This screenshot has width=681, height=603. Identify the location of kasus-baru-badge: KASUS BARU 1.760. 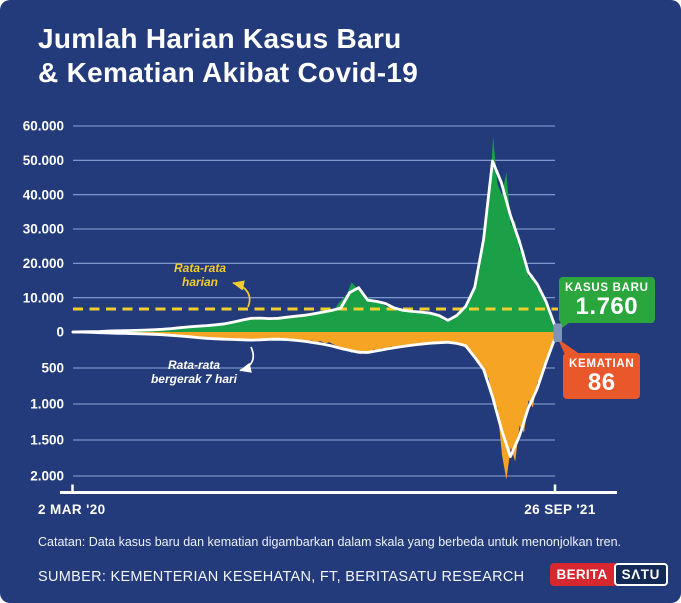
(607, 300).